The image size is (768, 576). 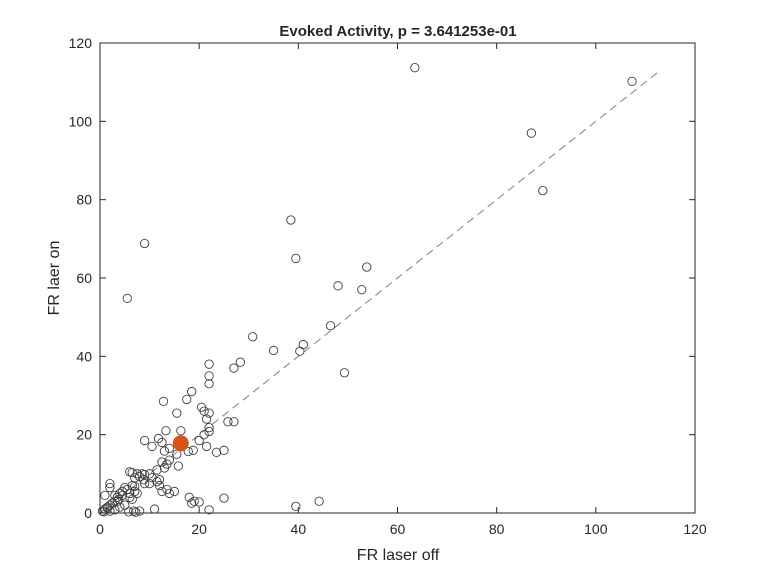 What do you see at coordinates (695, 529) in the screenshot?
I see `x-tick-label: 120` at bounding box center [695, 529].